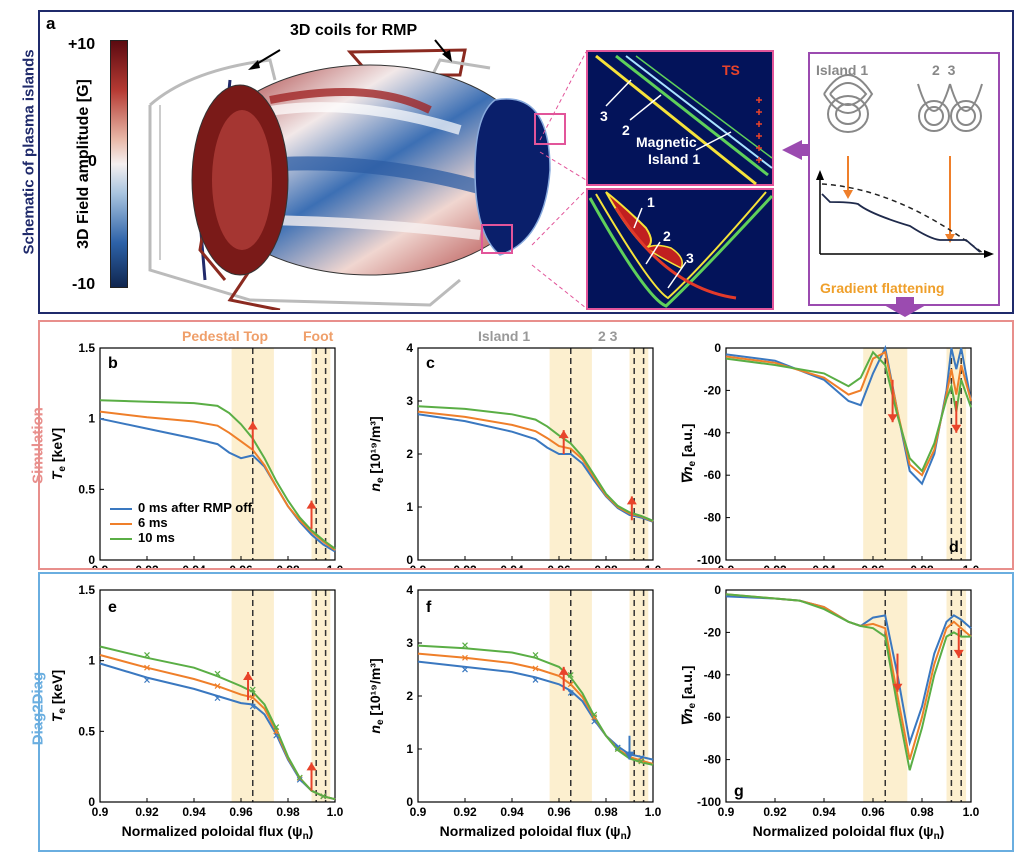 The height and width of the screenshot is (866, 1024). I want to click on coils-label: 3D coils for RMP, so click(354, 30).